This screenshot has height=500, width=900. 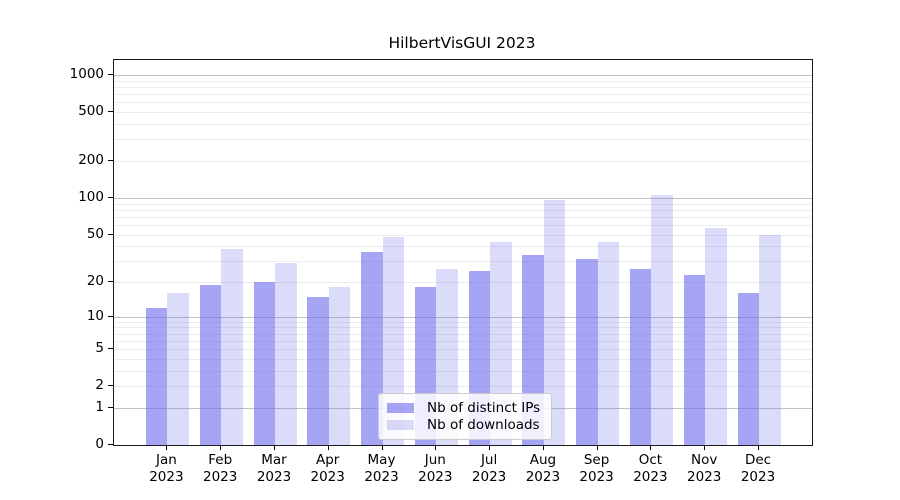 I want to click on y-tick-label: 200, so click(x=91, y=160).